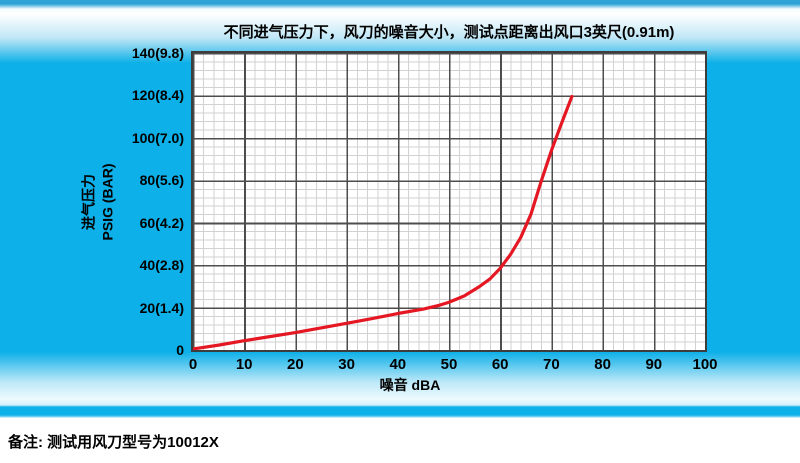  Describe the element at coordinates (398, 364) in the screenshot. I see `x-tick-label: 40` at that location.